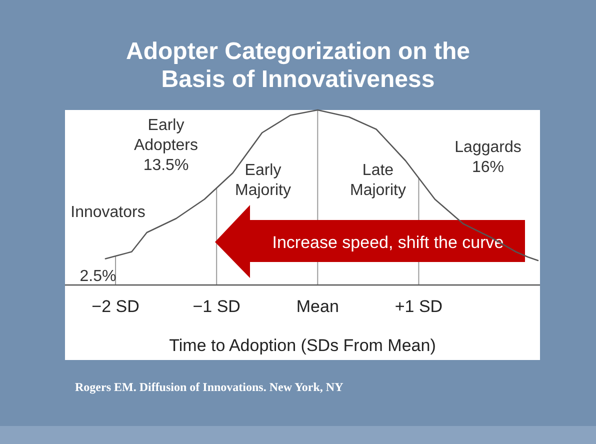 The image size is (596, 444). I want to click on annotation: Increase speed, shift the curve, so click(388, 242).